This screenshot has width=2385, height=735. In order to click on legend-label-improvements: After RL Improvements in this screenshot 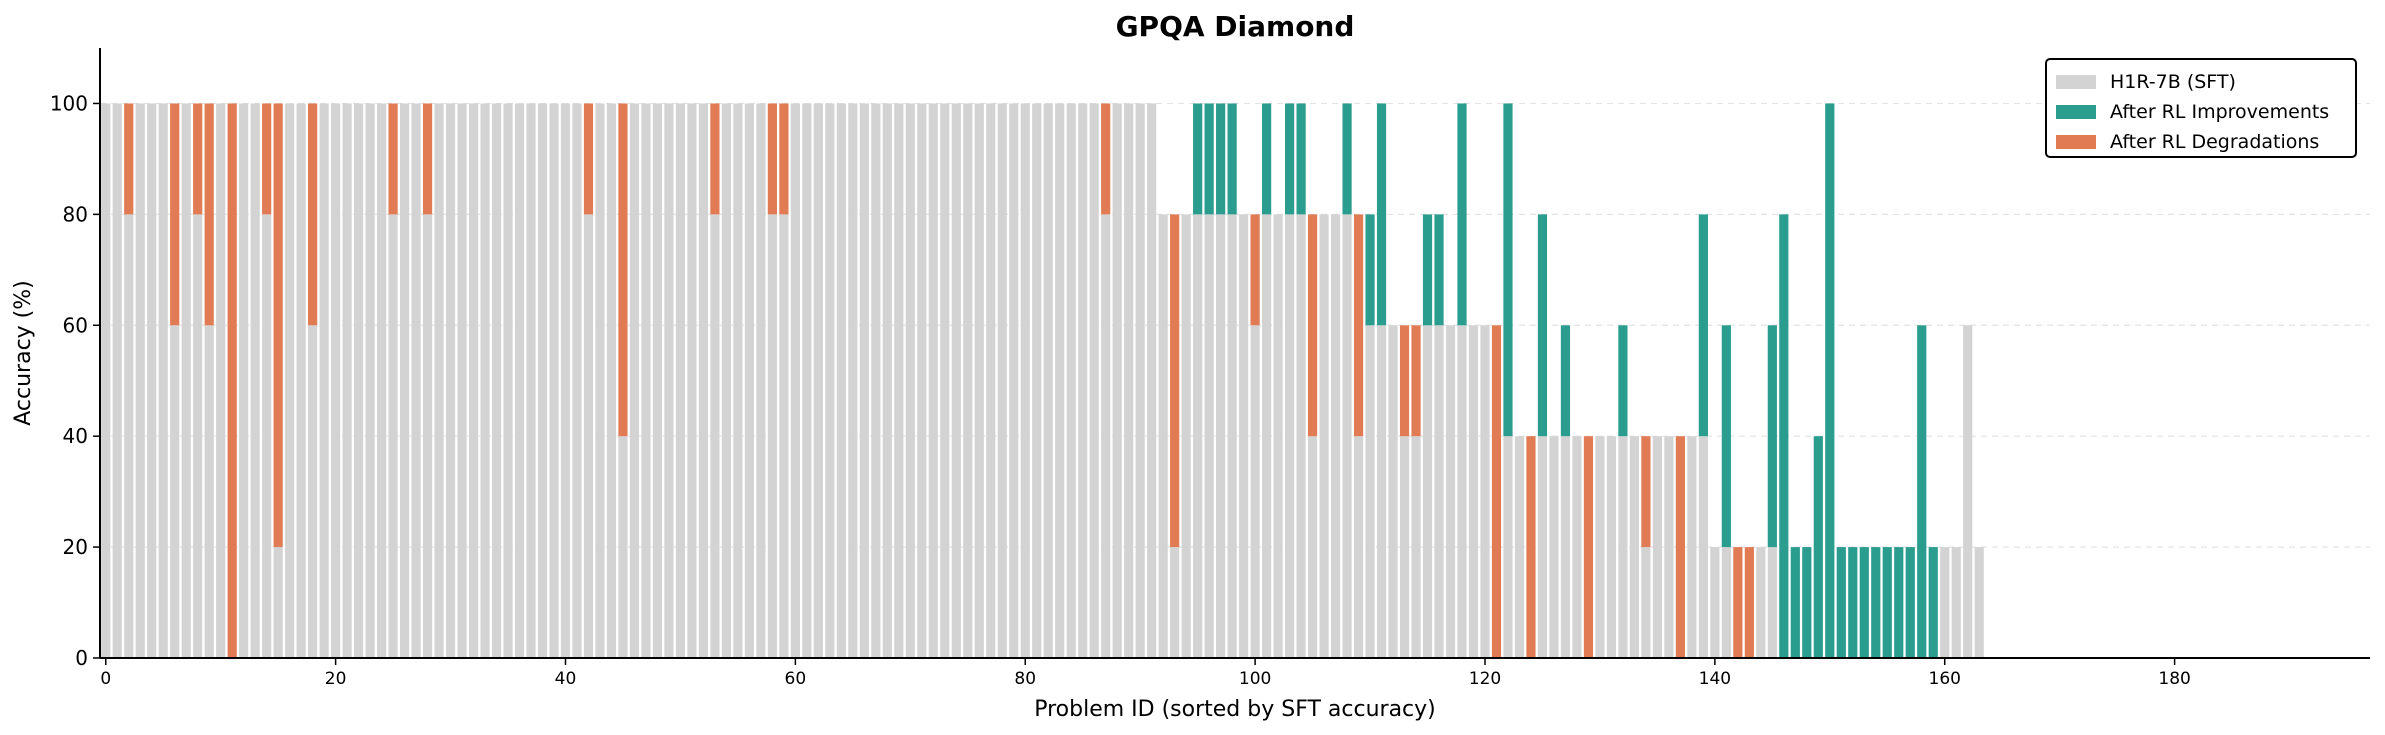, I will do `click(2219, 112)`.